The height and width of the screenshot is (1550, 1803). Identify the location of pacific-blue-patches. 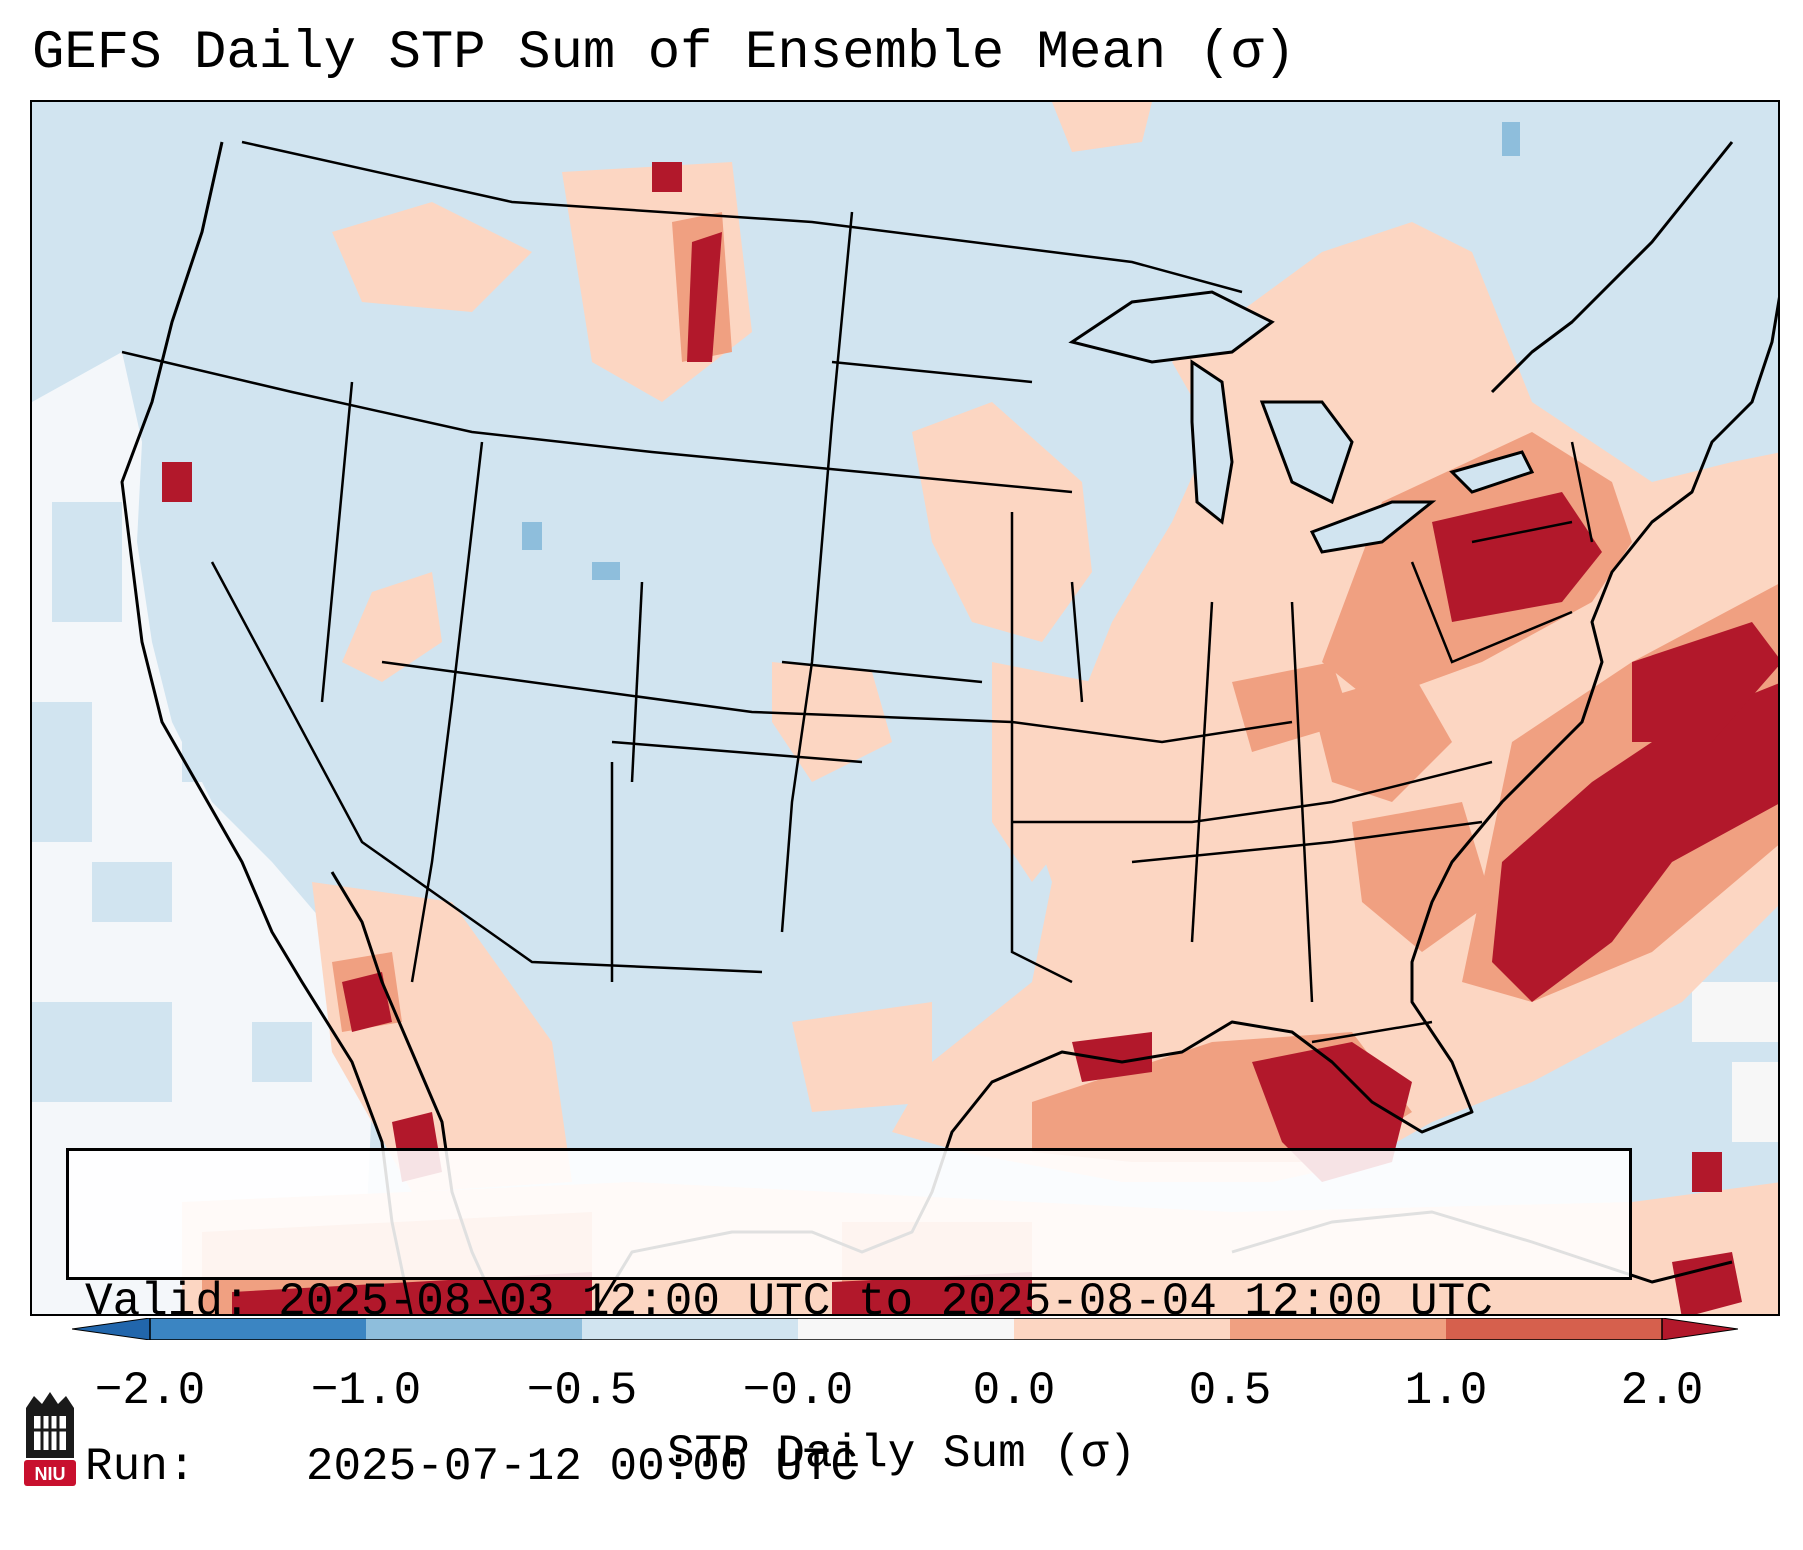
(172, 802).